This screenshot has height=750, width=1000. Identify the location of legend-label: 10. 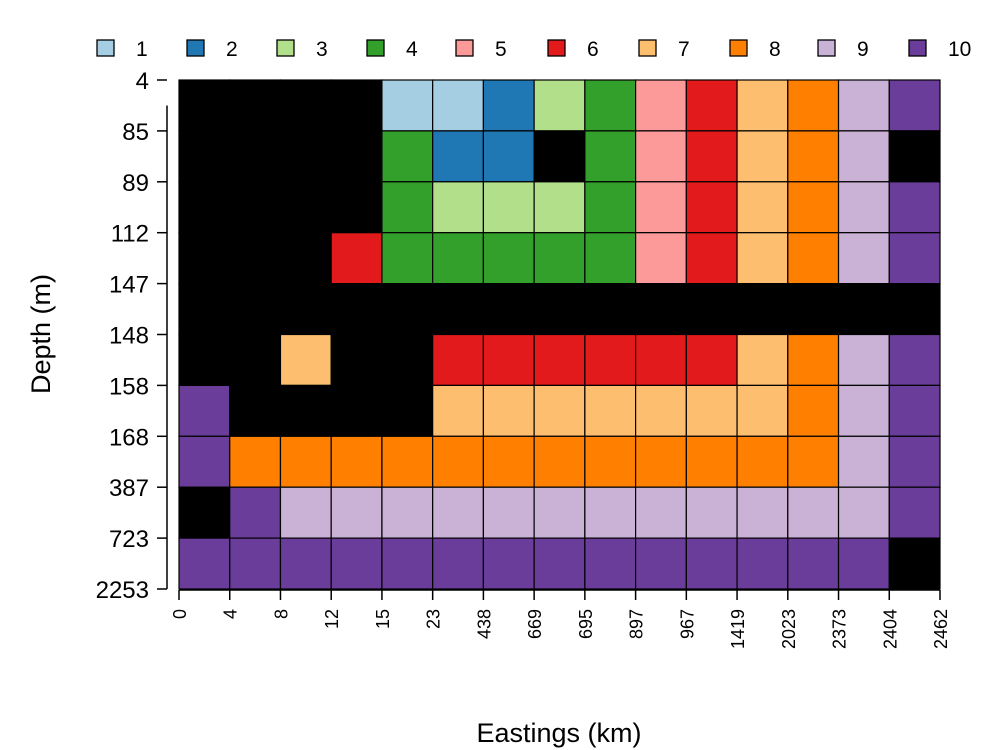
(959, 49).